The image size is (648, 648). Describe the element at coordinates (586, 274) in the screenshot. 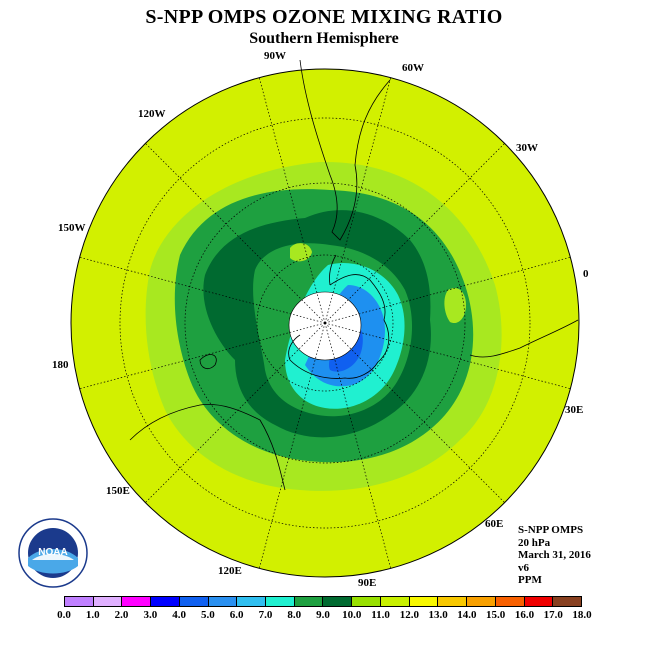

I see `lon-label-0: 0` at that location.